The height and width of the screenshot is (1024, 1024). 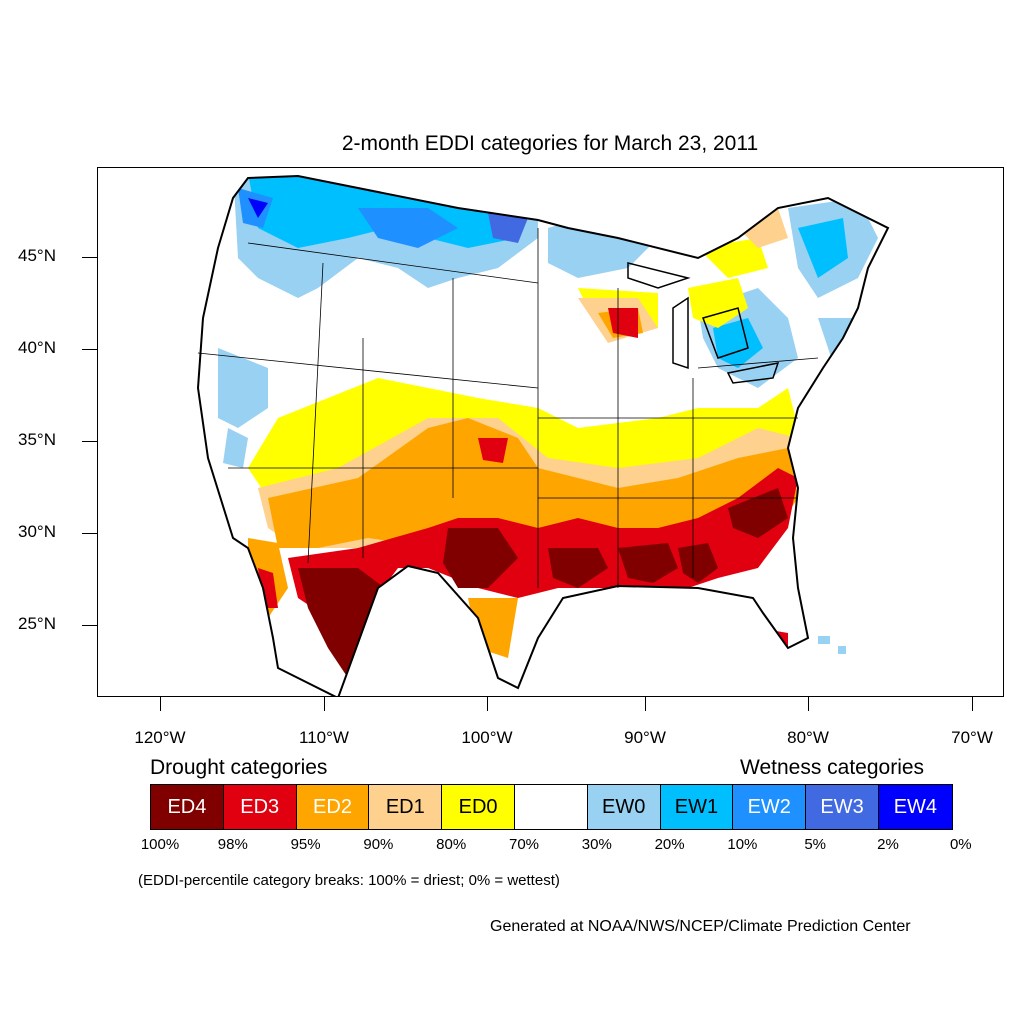 I want to click on legend-swatch-ew4: EW4, so click(x=915, y=807).